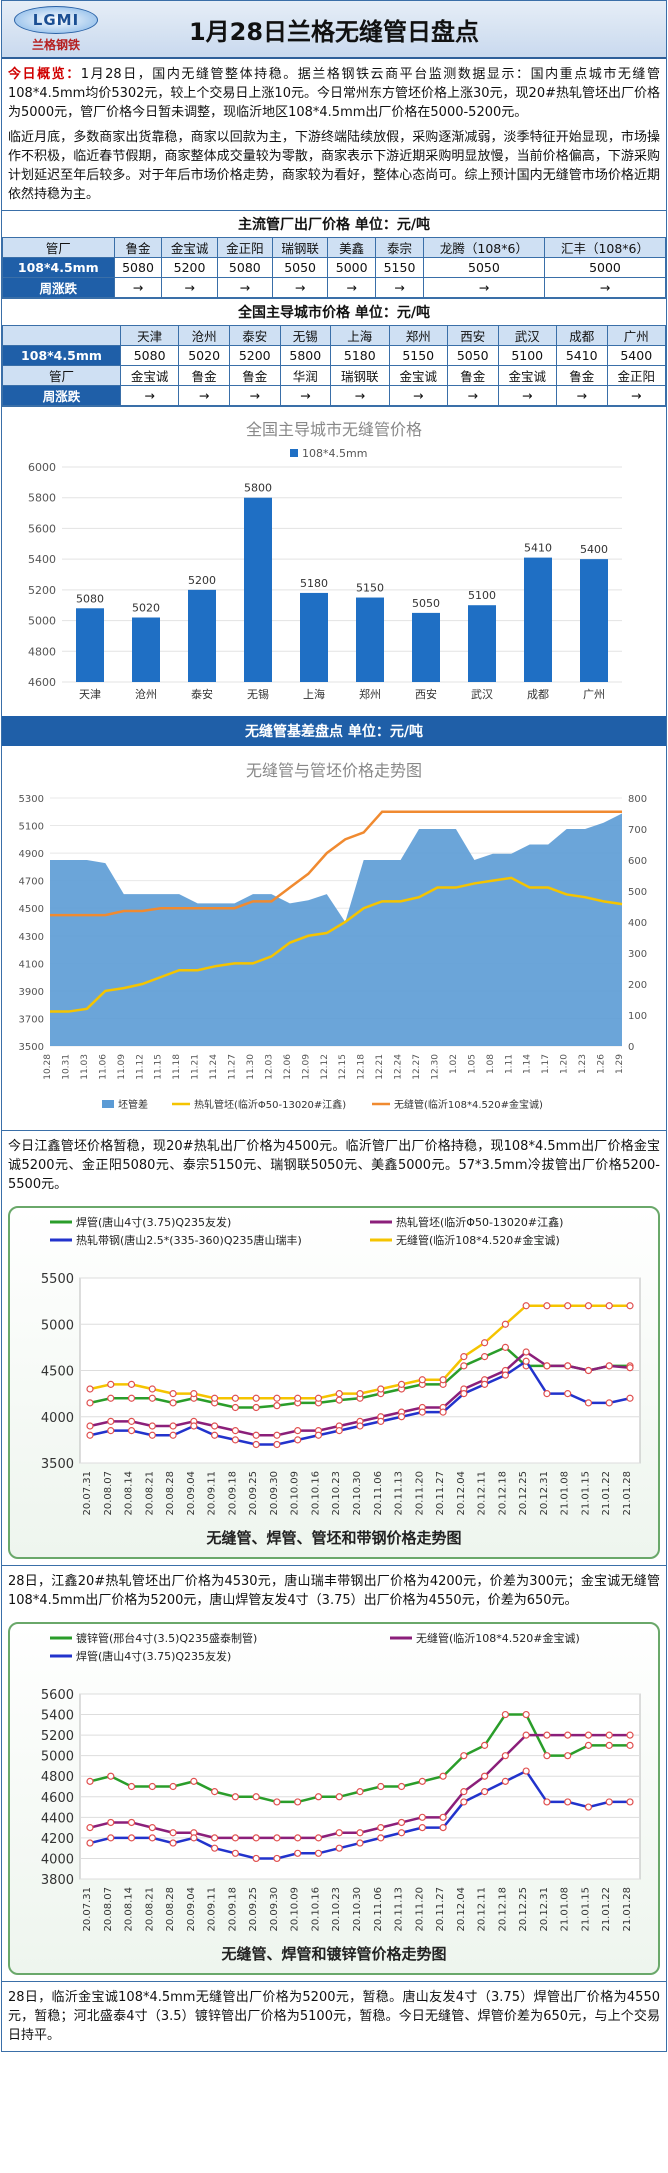 This screenshot has width=668, height=2173. What do you see at coordinates (334, 247) in the screenshot?
I see `table-row: 管厂 鲁金 金宝诚 金正阳 瑞钢联 美鑫 泰宗 龙腾（108*6） 汇丰（108*6）` at bounding box center [334, 247].